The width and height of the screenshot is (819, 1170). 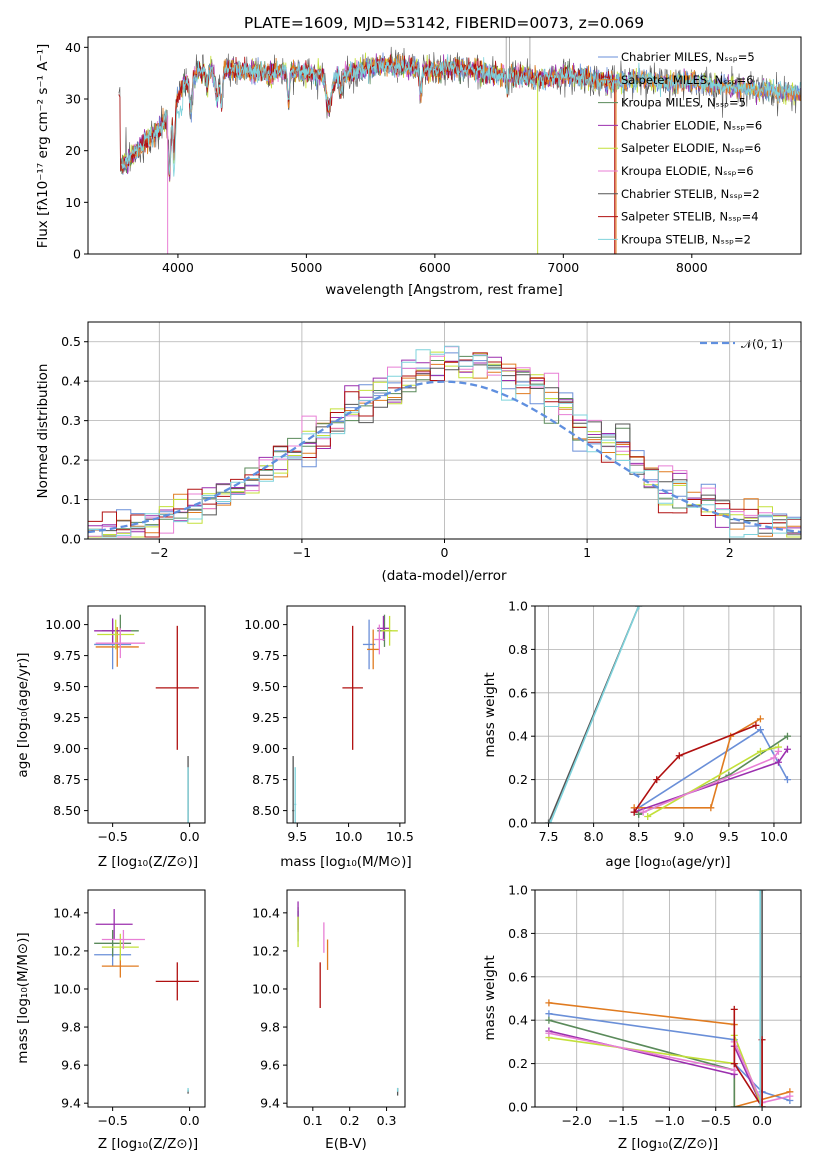 What do you see at coordinates (518, 1107) in the screenshot?
I see `weight-vs-Z-ytick-label: 0.0` at bounding box center [518, 1107].